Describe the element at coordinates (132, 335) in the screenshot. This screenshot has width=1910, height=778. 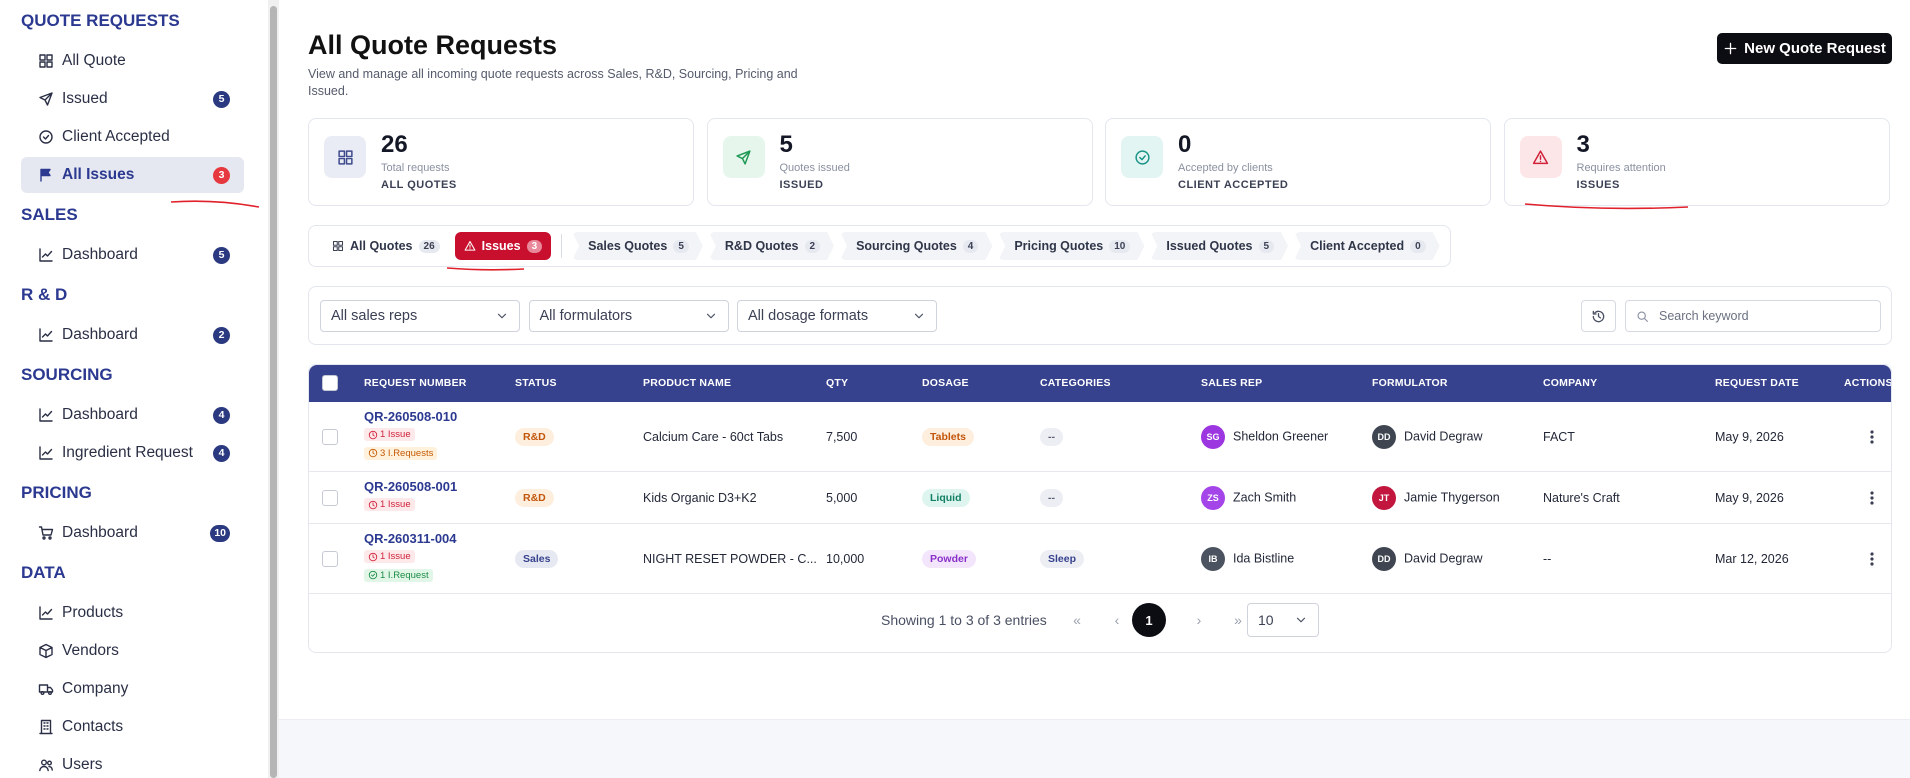
I see `sidebar-item: Dashboard 2` at that location.